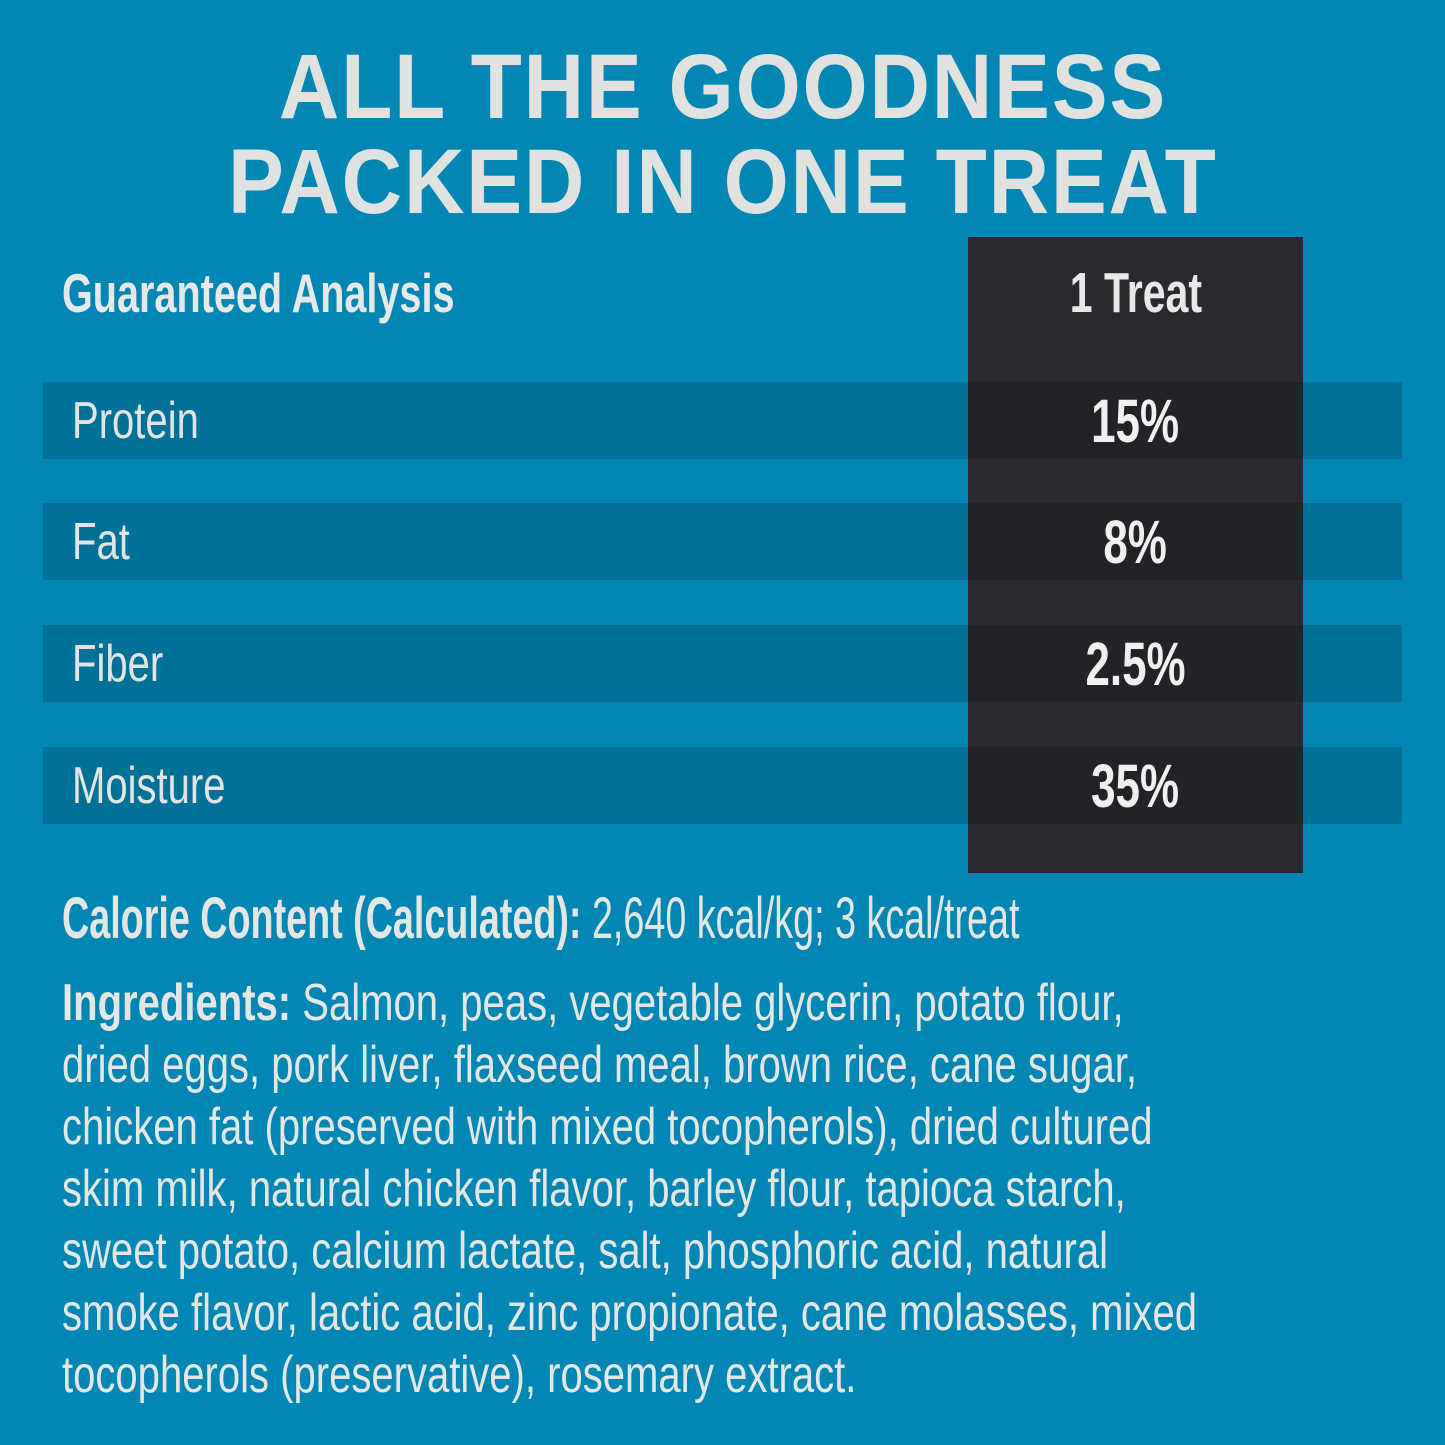 The width and height of the screenshot is (1445, 1445). I want to click on table-row-moisture: Moisture 35%, so click(722, 785).